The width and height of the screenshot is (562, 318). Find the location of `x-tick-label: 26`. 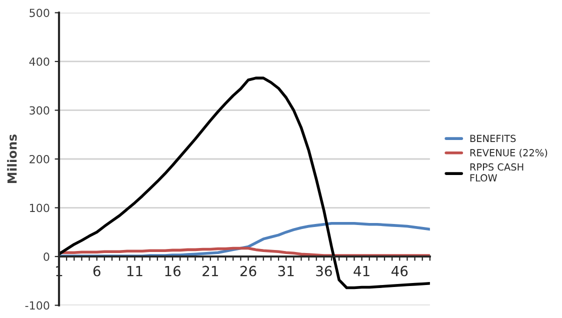

x-tick-label: 26 is located at coordinates (248, 271).